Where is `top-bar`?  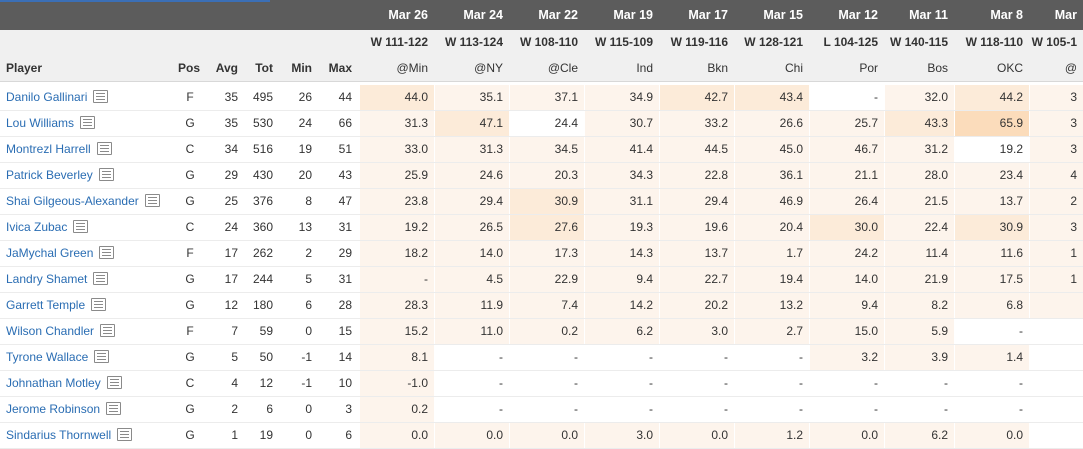
top-bar is located at coordinates (541, 15).